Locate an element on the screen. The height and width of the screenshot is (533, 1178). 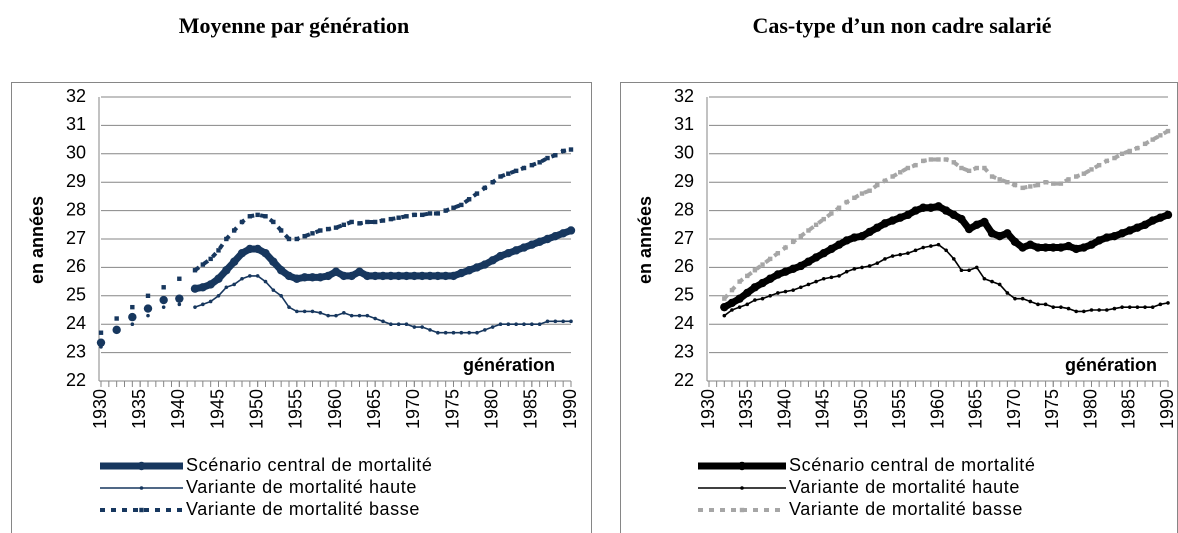
x-tick-label: 1965 is located at coordinates (374, 409).